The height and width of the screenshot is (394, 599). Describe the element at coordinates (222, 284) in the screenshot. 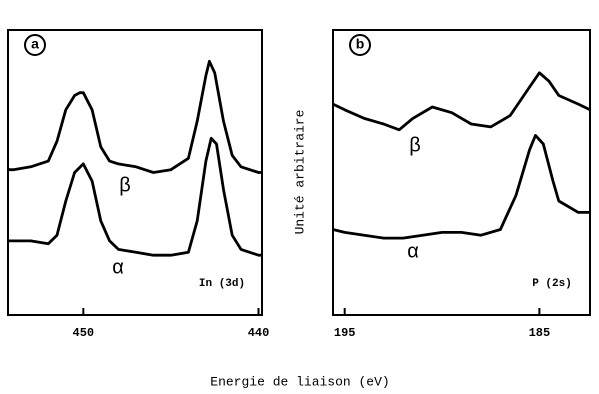

I see `annotation: In (3d)` at that location.